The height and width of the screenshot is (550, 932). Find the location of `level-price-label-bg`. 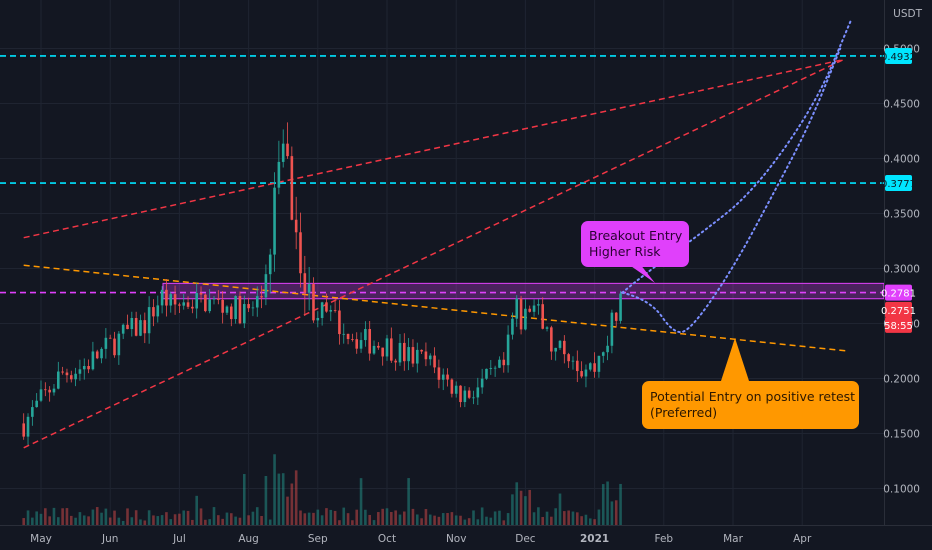

level-price-label-bg is located at coordinates (898, 55).